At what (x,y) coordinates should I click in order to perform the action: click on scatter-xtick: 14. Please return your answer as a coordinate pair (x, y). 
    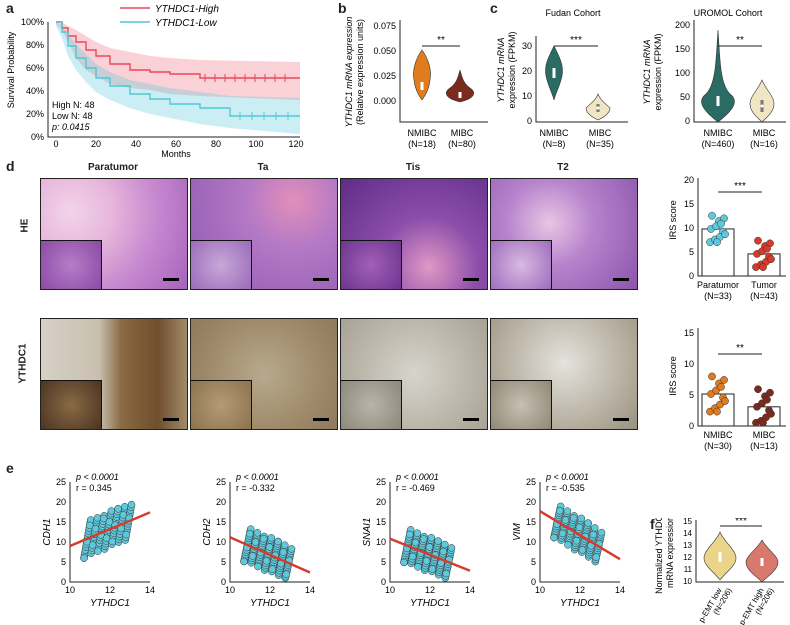
    Looking at the image, I should click on (620, 590).